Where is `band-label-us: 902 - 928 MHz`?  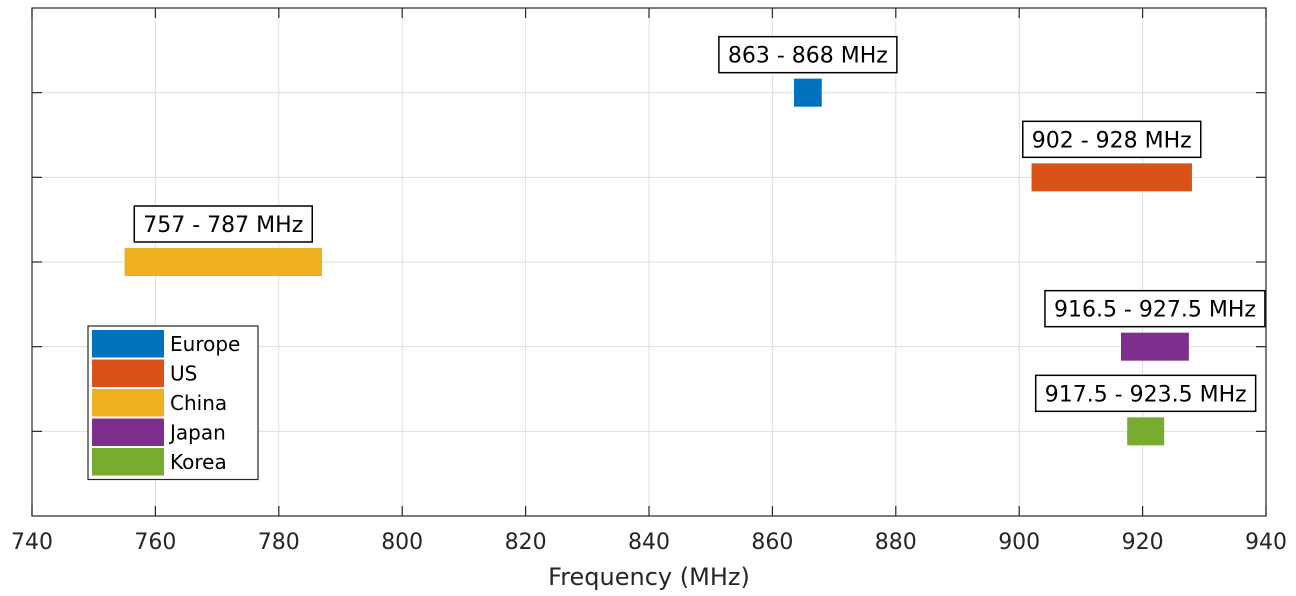 band-label-us: 902 - 928 MHz is located at coordinates (1112, 139).